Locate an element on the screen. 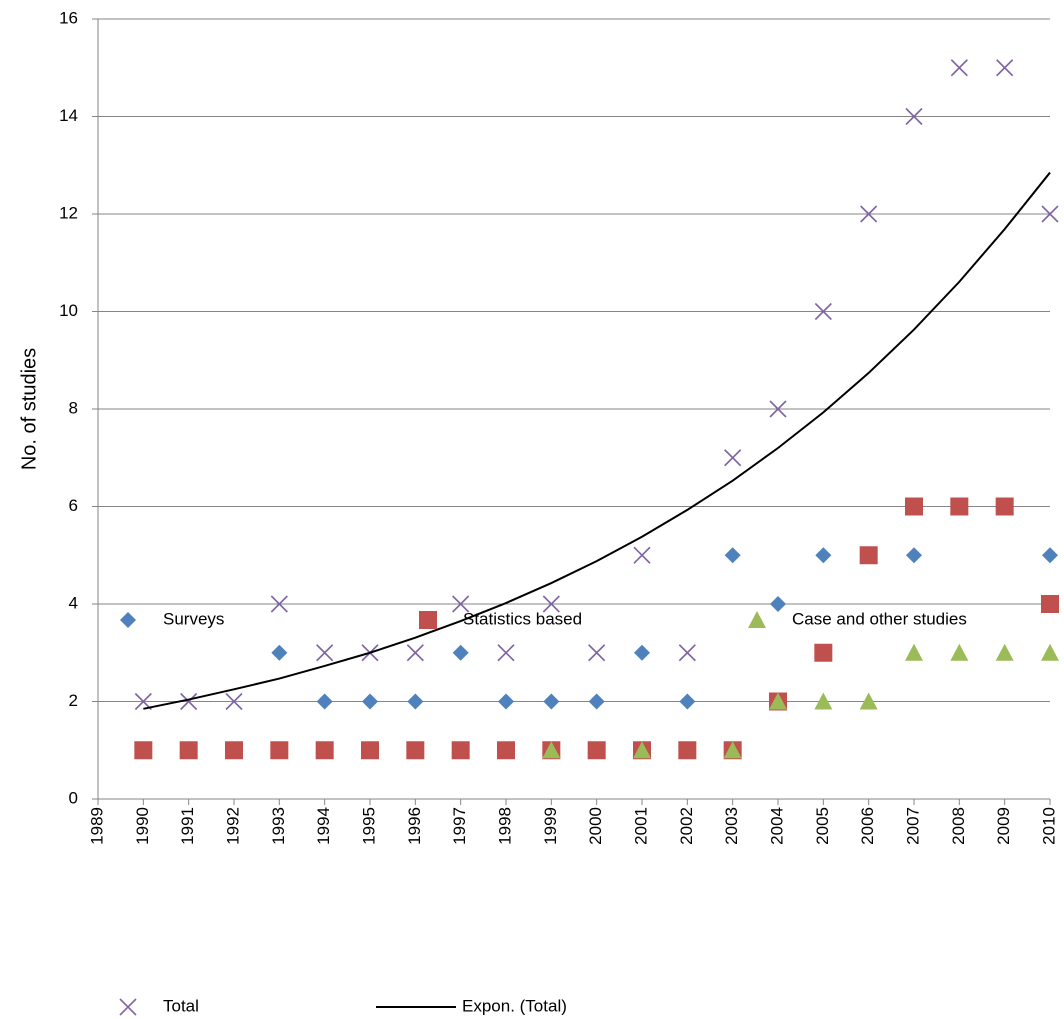  x-tick-label: 1994 is located at coordinates (323, 826).